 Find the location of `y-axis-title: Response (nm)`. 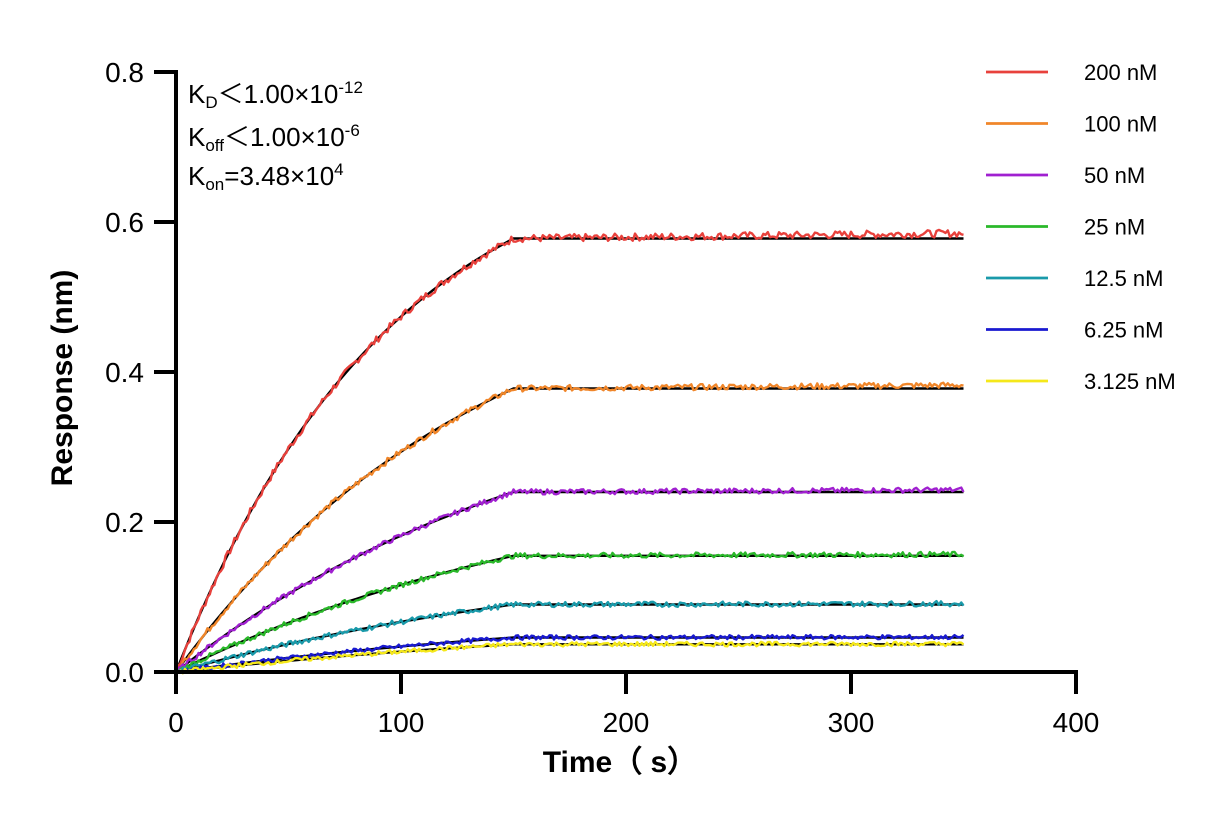

y-axis-title: Response (nm) is located at coordinates (62, 378).